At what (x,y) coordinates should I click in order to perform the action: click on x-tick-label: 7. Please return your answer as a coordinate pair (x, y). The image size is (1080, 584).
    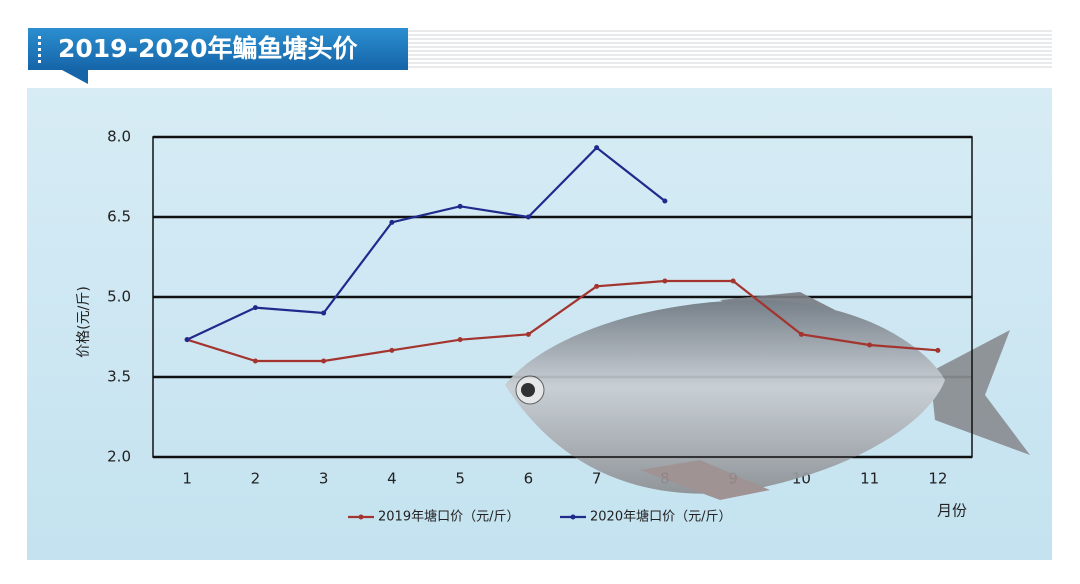
    Looking at the image, I should click on (597, 479).